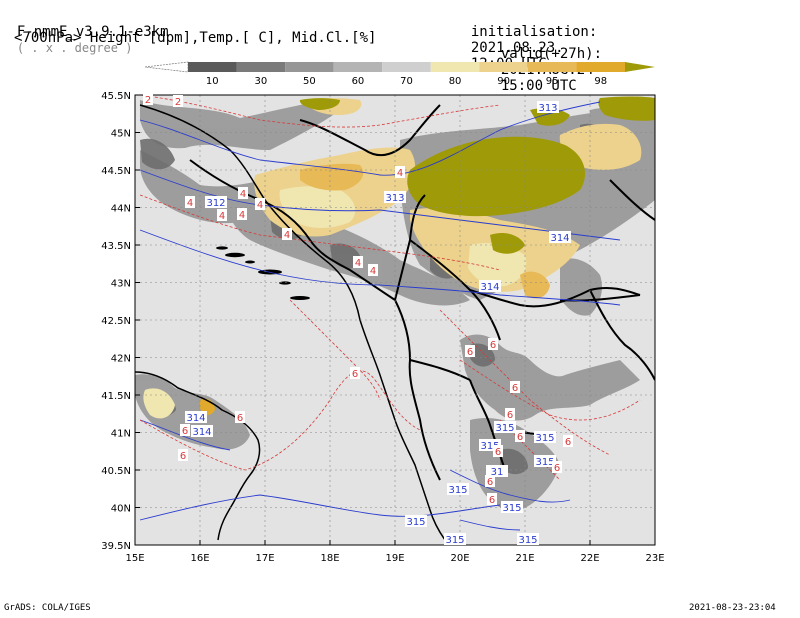 This screenshot has height=618, width=800. Describe the element at coordinates (358, 81) in the screenshot. I see `colorbar-label: 60` at that location.